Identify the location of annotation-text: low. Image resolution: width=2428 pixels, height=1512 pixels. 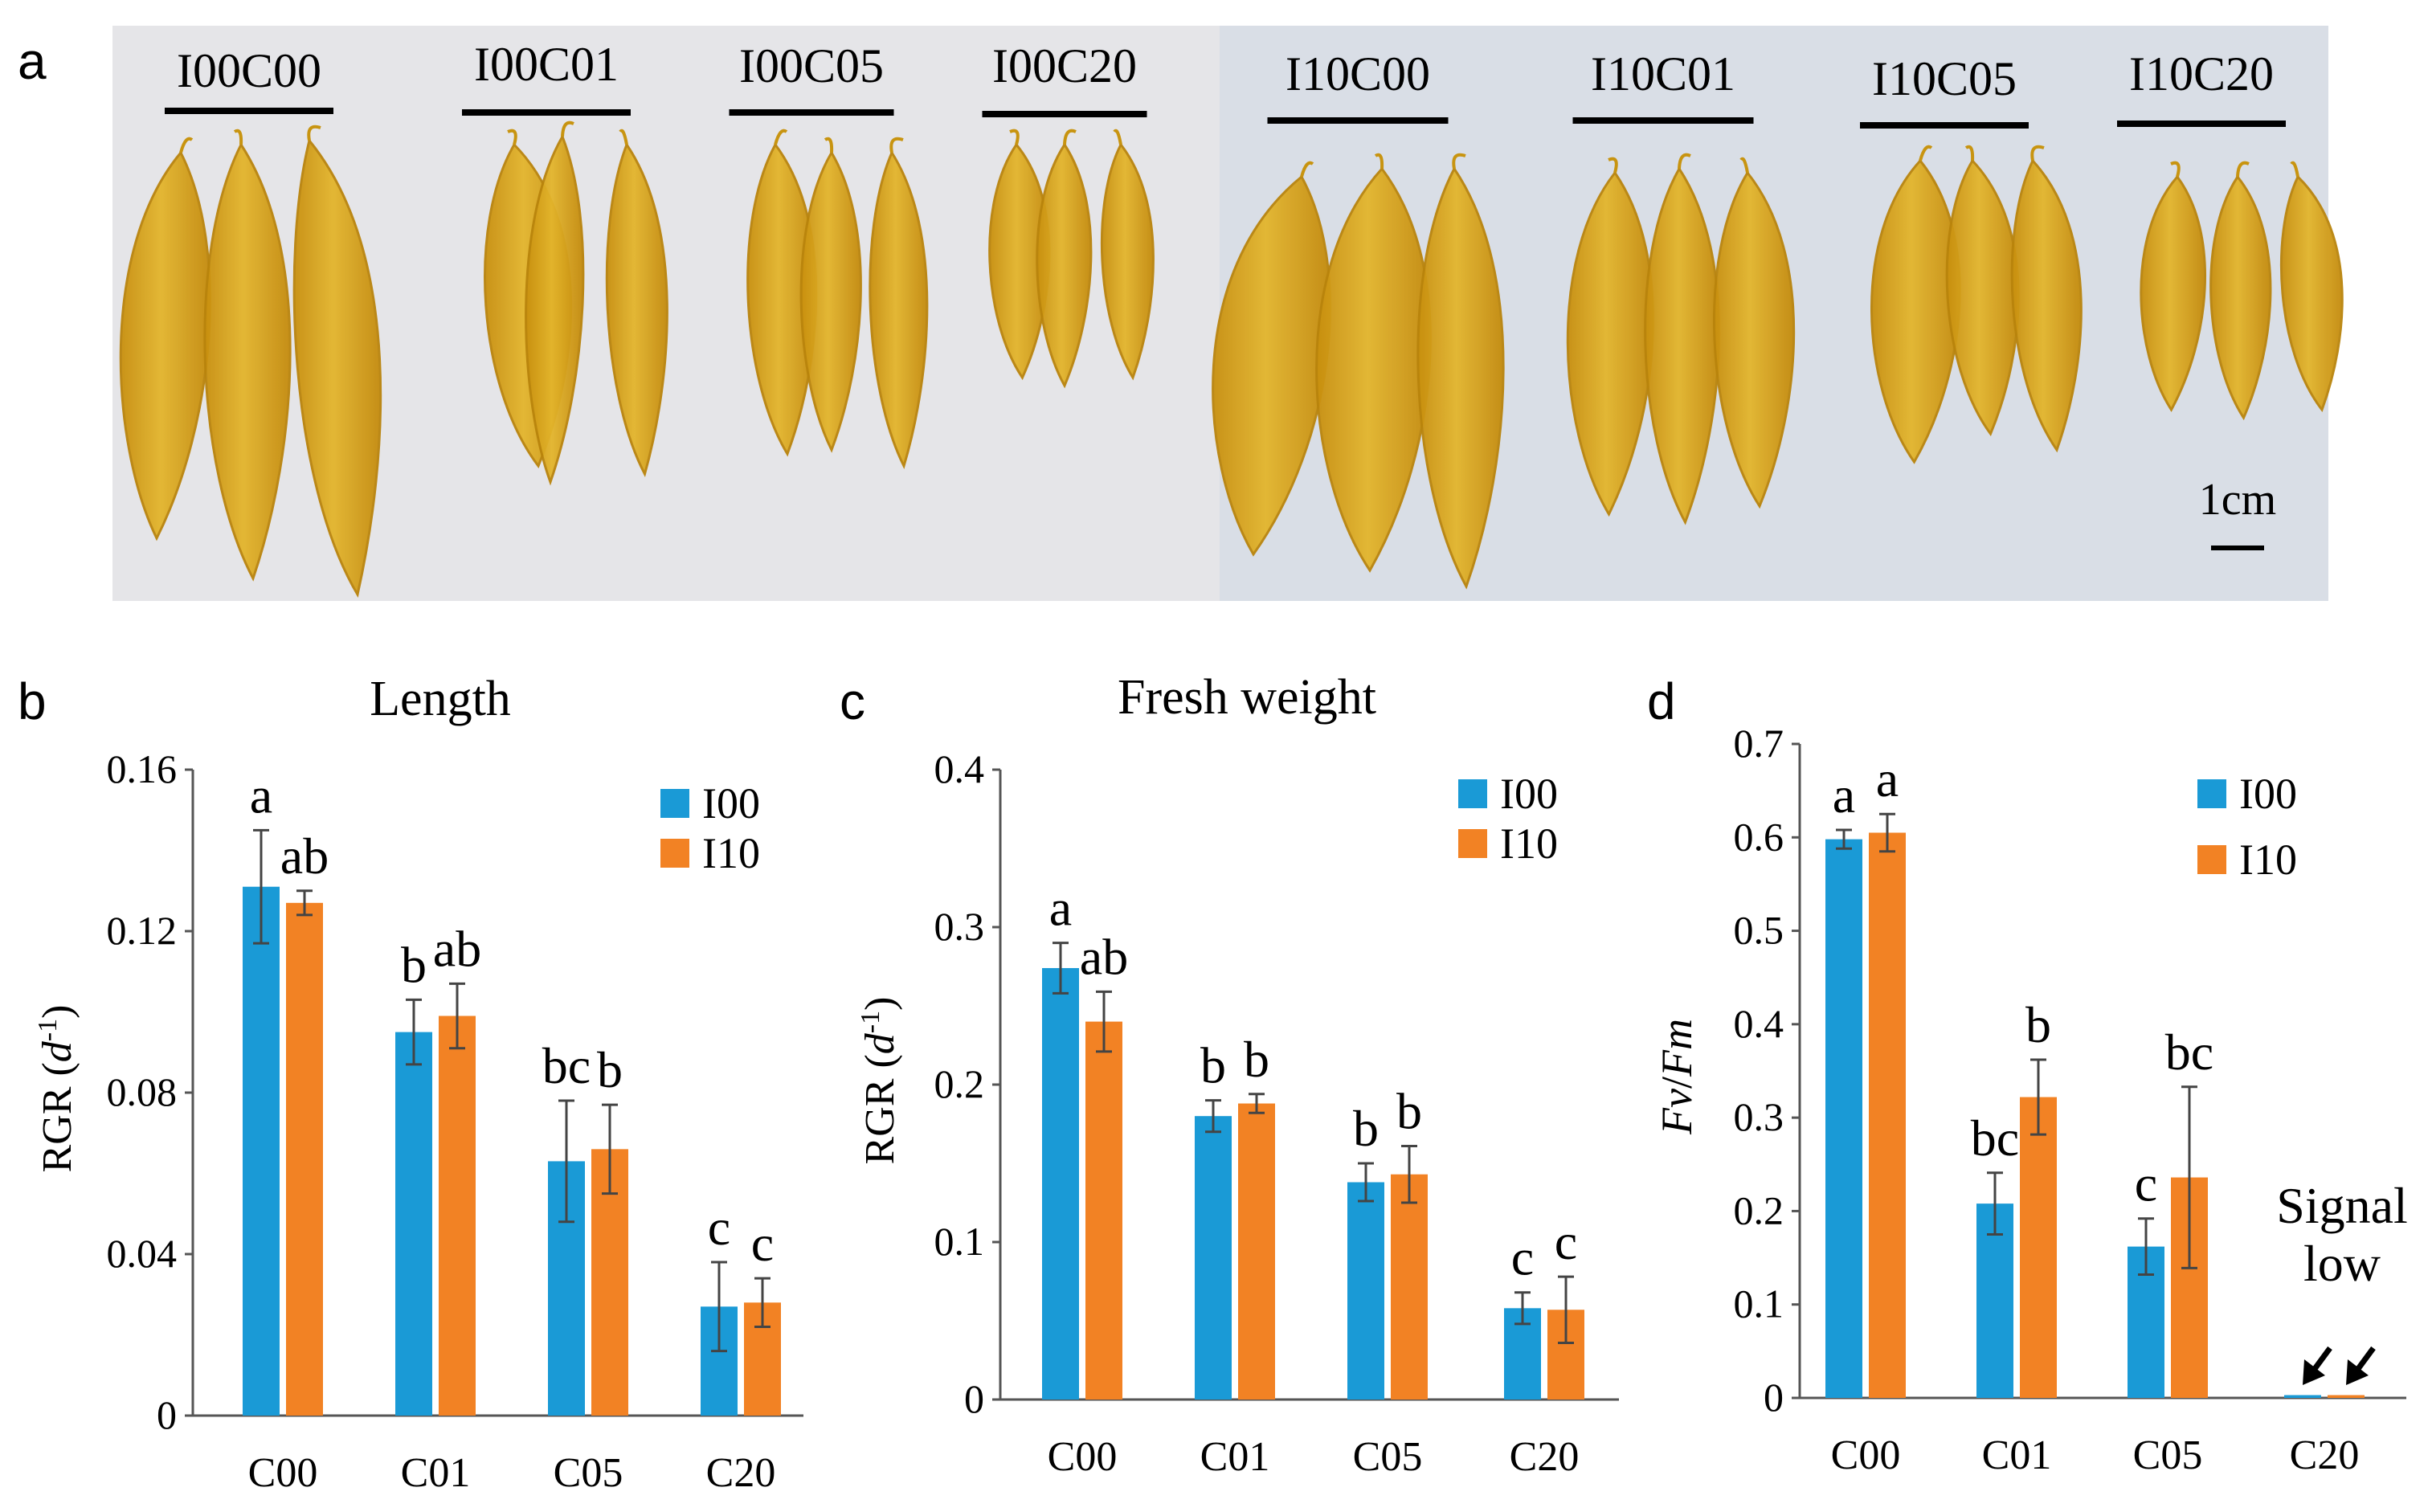
(2342, 1263).